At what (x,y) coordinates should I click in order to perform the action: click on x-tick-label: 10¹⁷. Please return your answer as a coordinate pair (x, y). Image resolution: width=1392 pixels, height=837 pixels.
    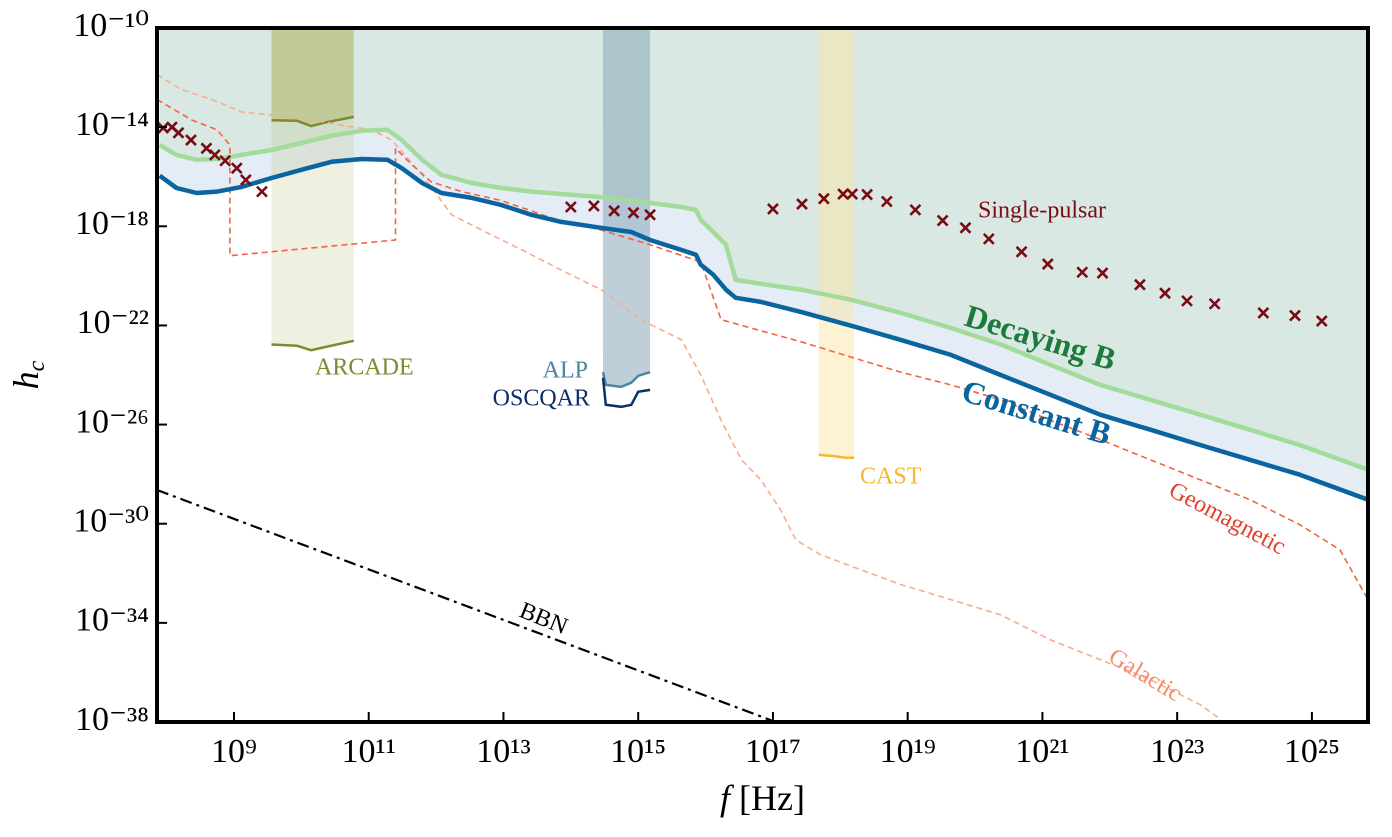
    Looking at the image, I should click on (773, 751).